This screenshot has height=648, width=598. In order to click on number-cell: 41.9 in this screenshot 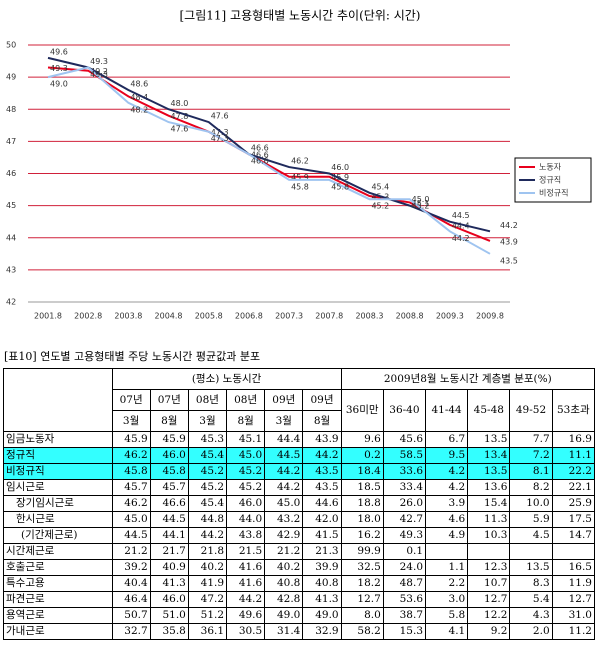, I will do `click(207, 583)`.